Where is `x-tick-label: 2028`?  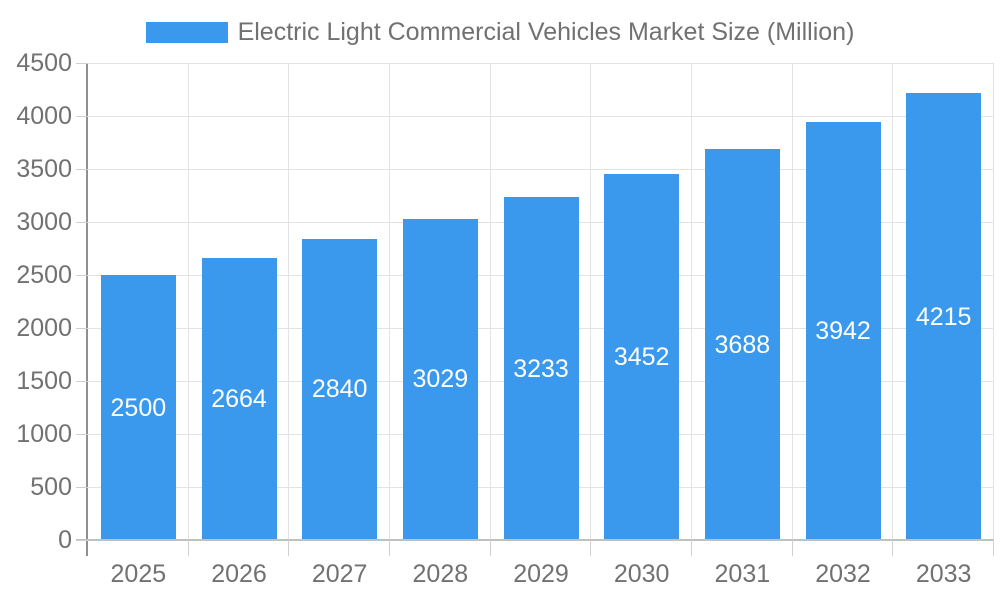 x-tick-label: 2028 is located at coordinates (440, 574).